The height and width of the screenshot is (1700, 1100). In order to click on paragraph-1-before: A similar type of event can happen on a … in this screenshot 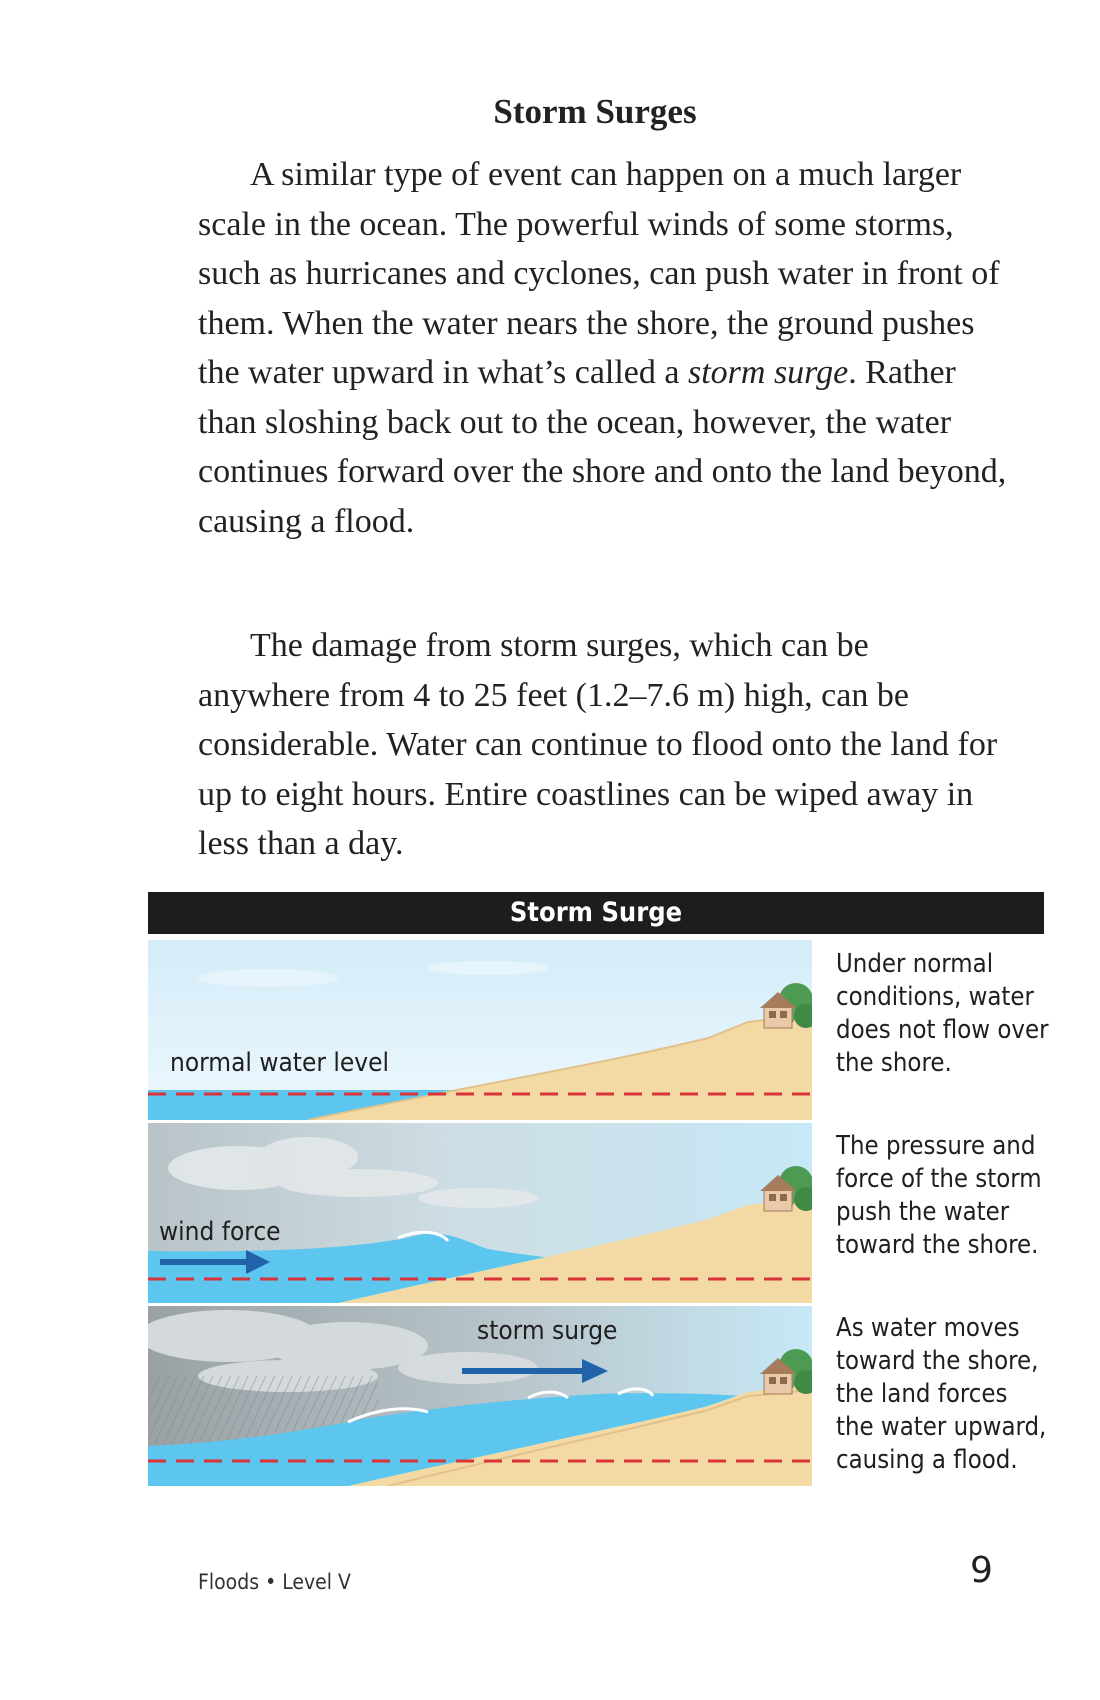, I will do `click(599, 273)`.